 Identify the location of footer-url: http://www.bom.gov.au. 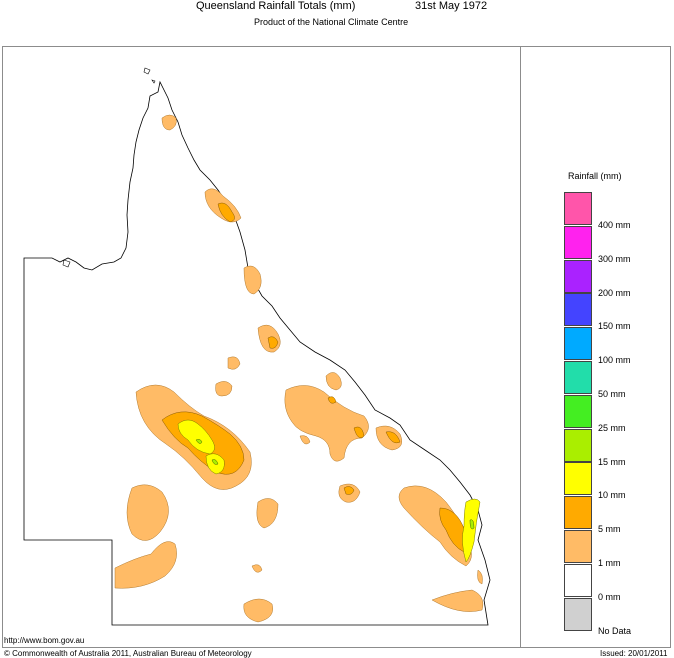
(44, 640).